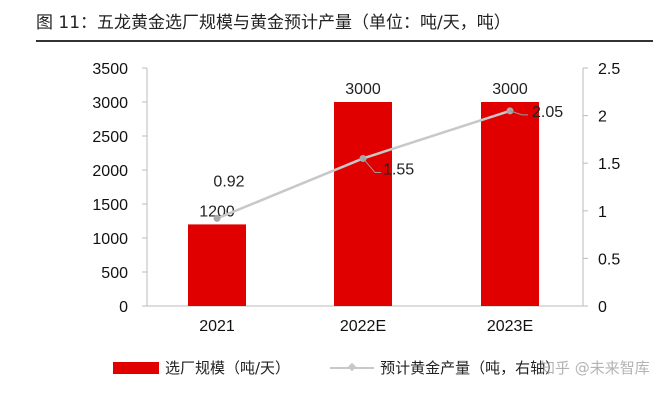 The width and height of the screenshot is (653, 400). I want to click on left-tick-label: 1500, so click(110, 205).